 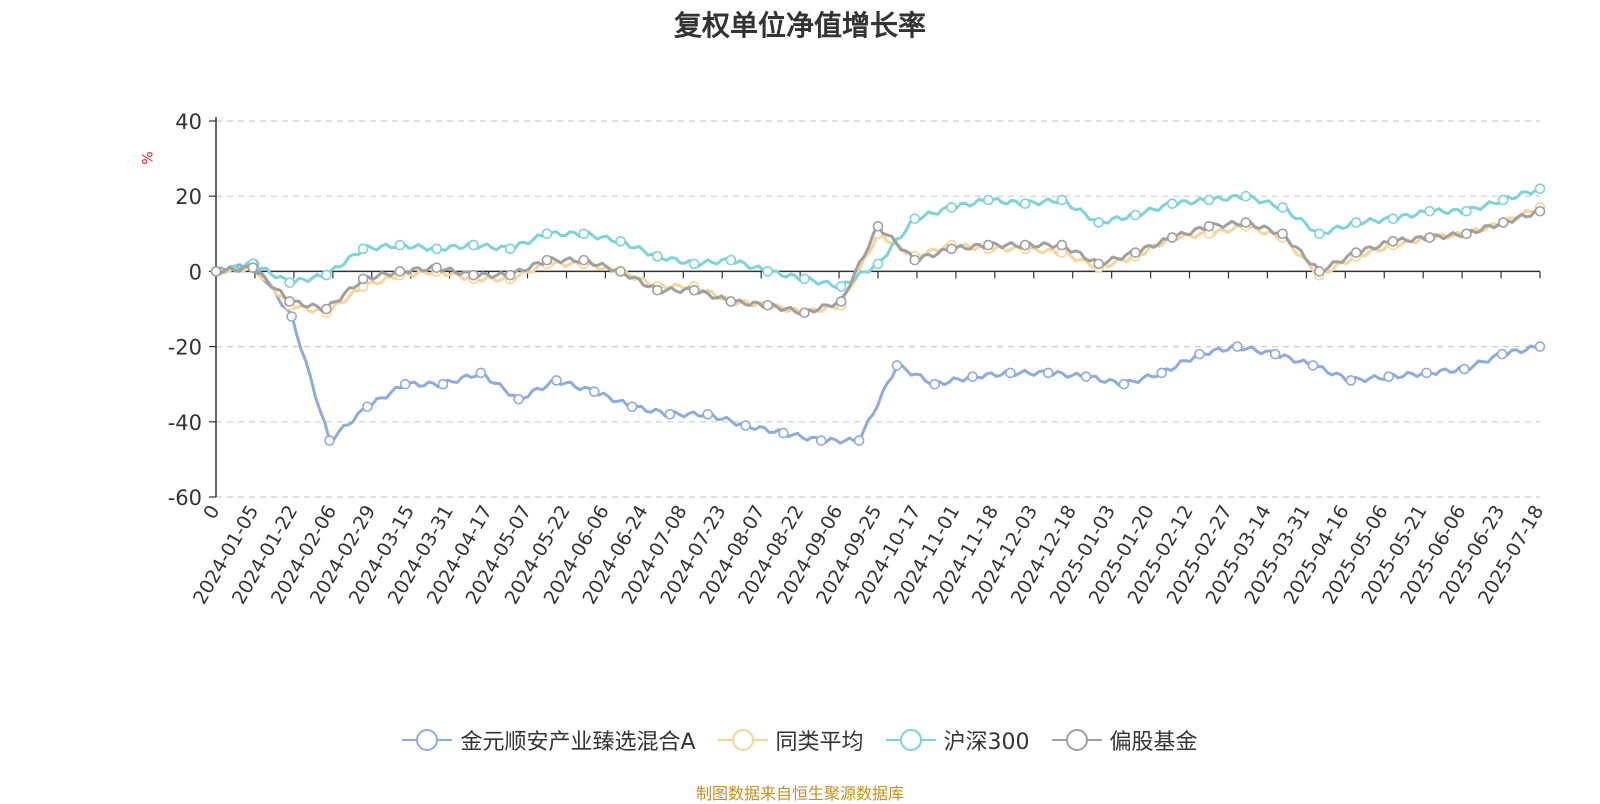 What do you see at coordinates (427, 740) in the screenshot?
I see `legend-marker-fund` at bounding box center [427, 740].